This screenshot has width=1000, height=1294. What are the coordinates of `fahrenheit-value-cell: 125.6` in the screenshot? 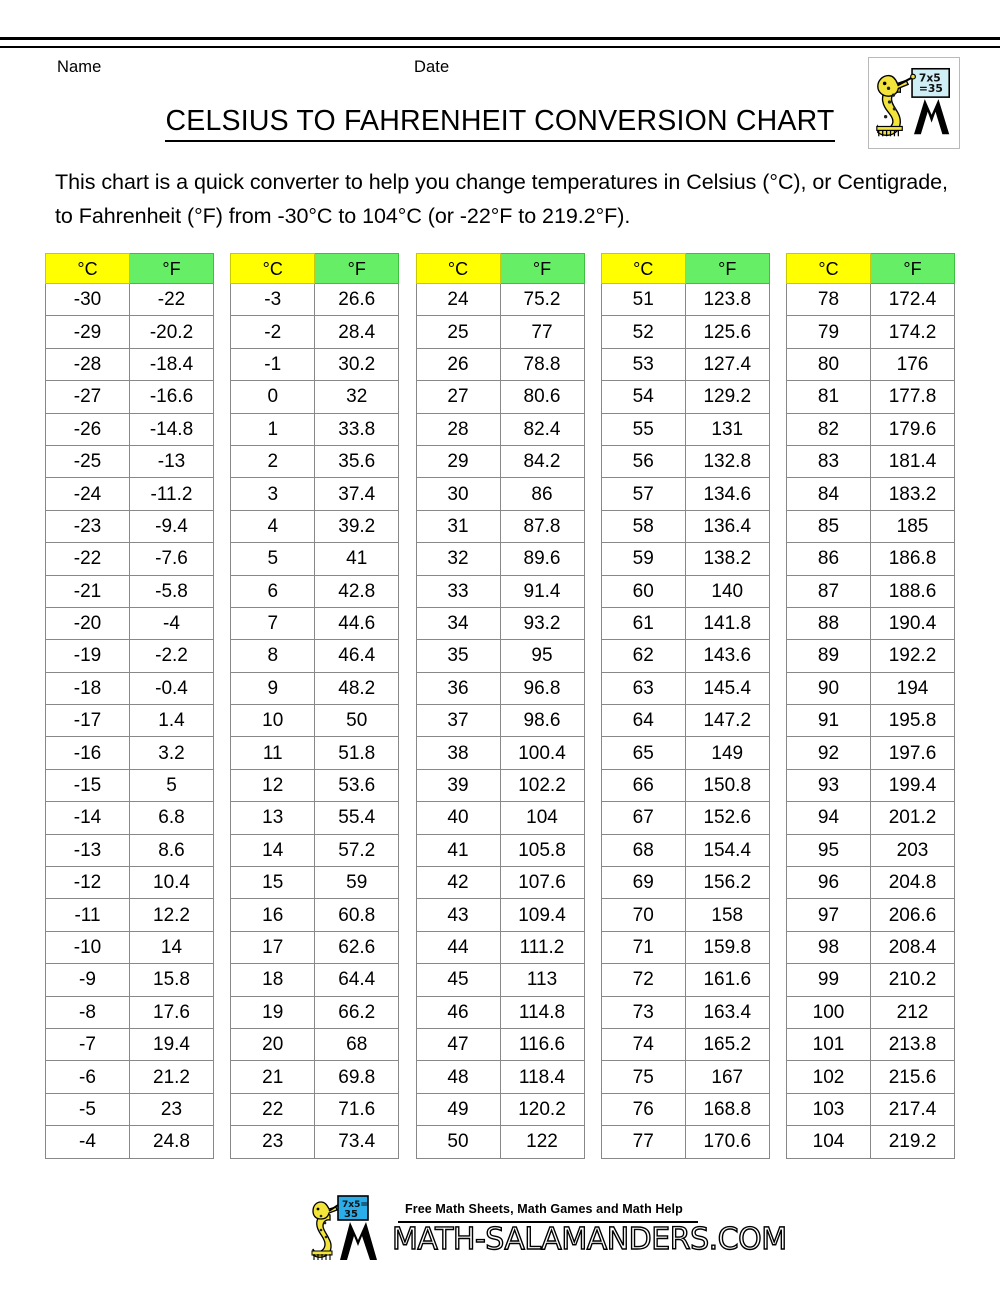 It's located at (727, 332).